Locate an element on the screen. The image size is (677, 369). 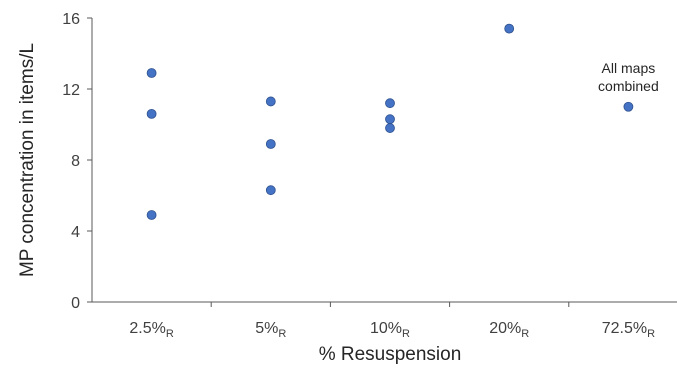
y-tick-labels: 0 4 8 12 16 is located at coordinates (71, 161).